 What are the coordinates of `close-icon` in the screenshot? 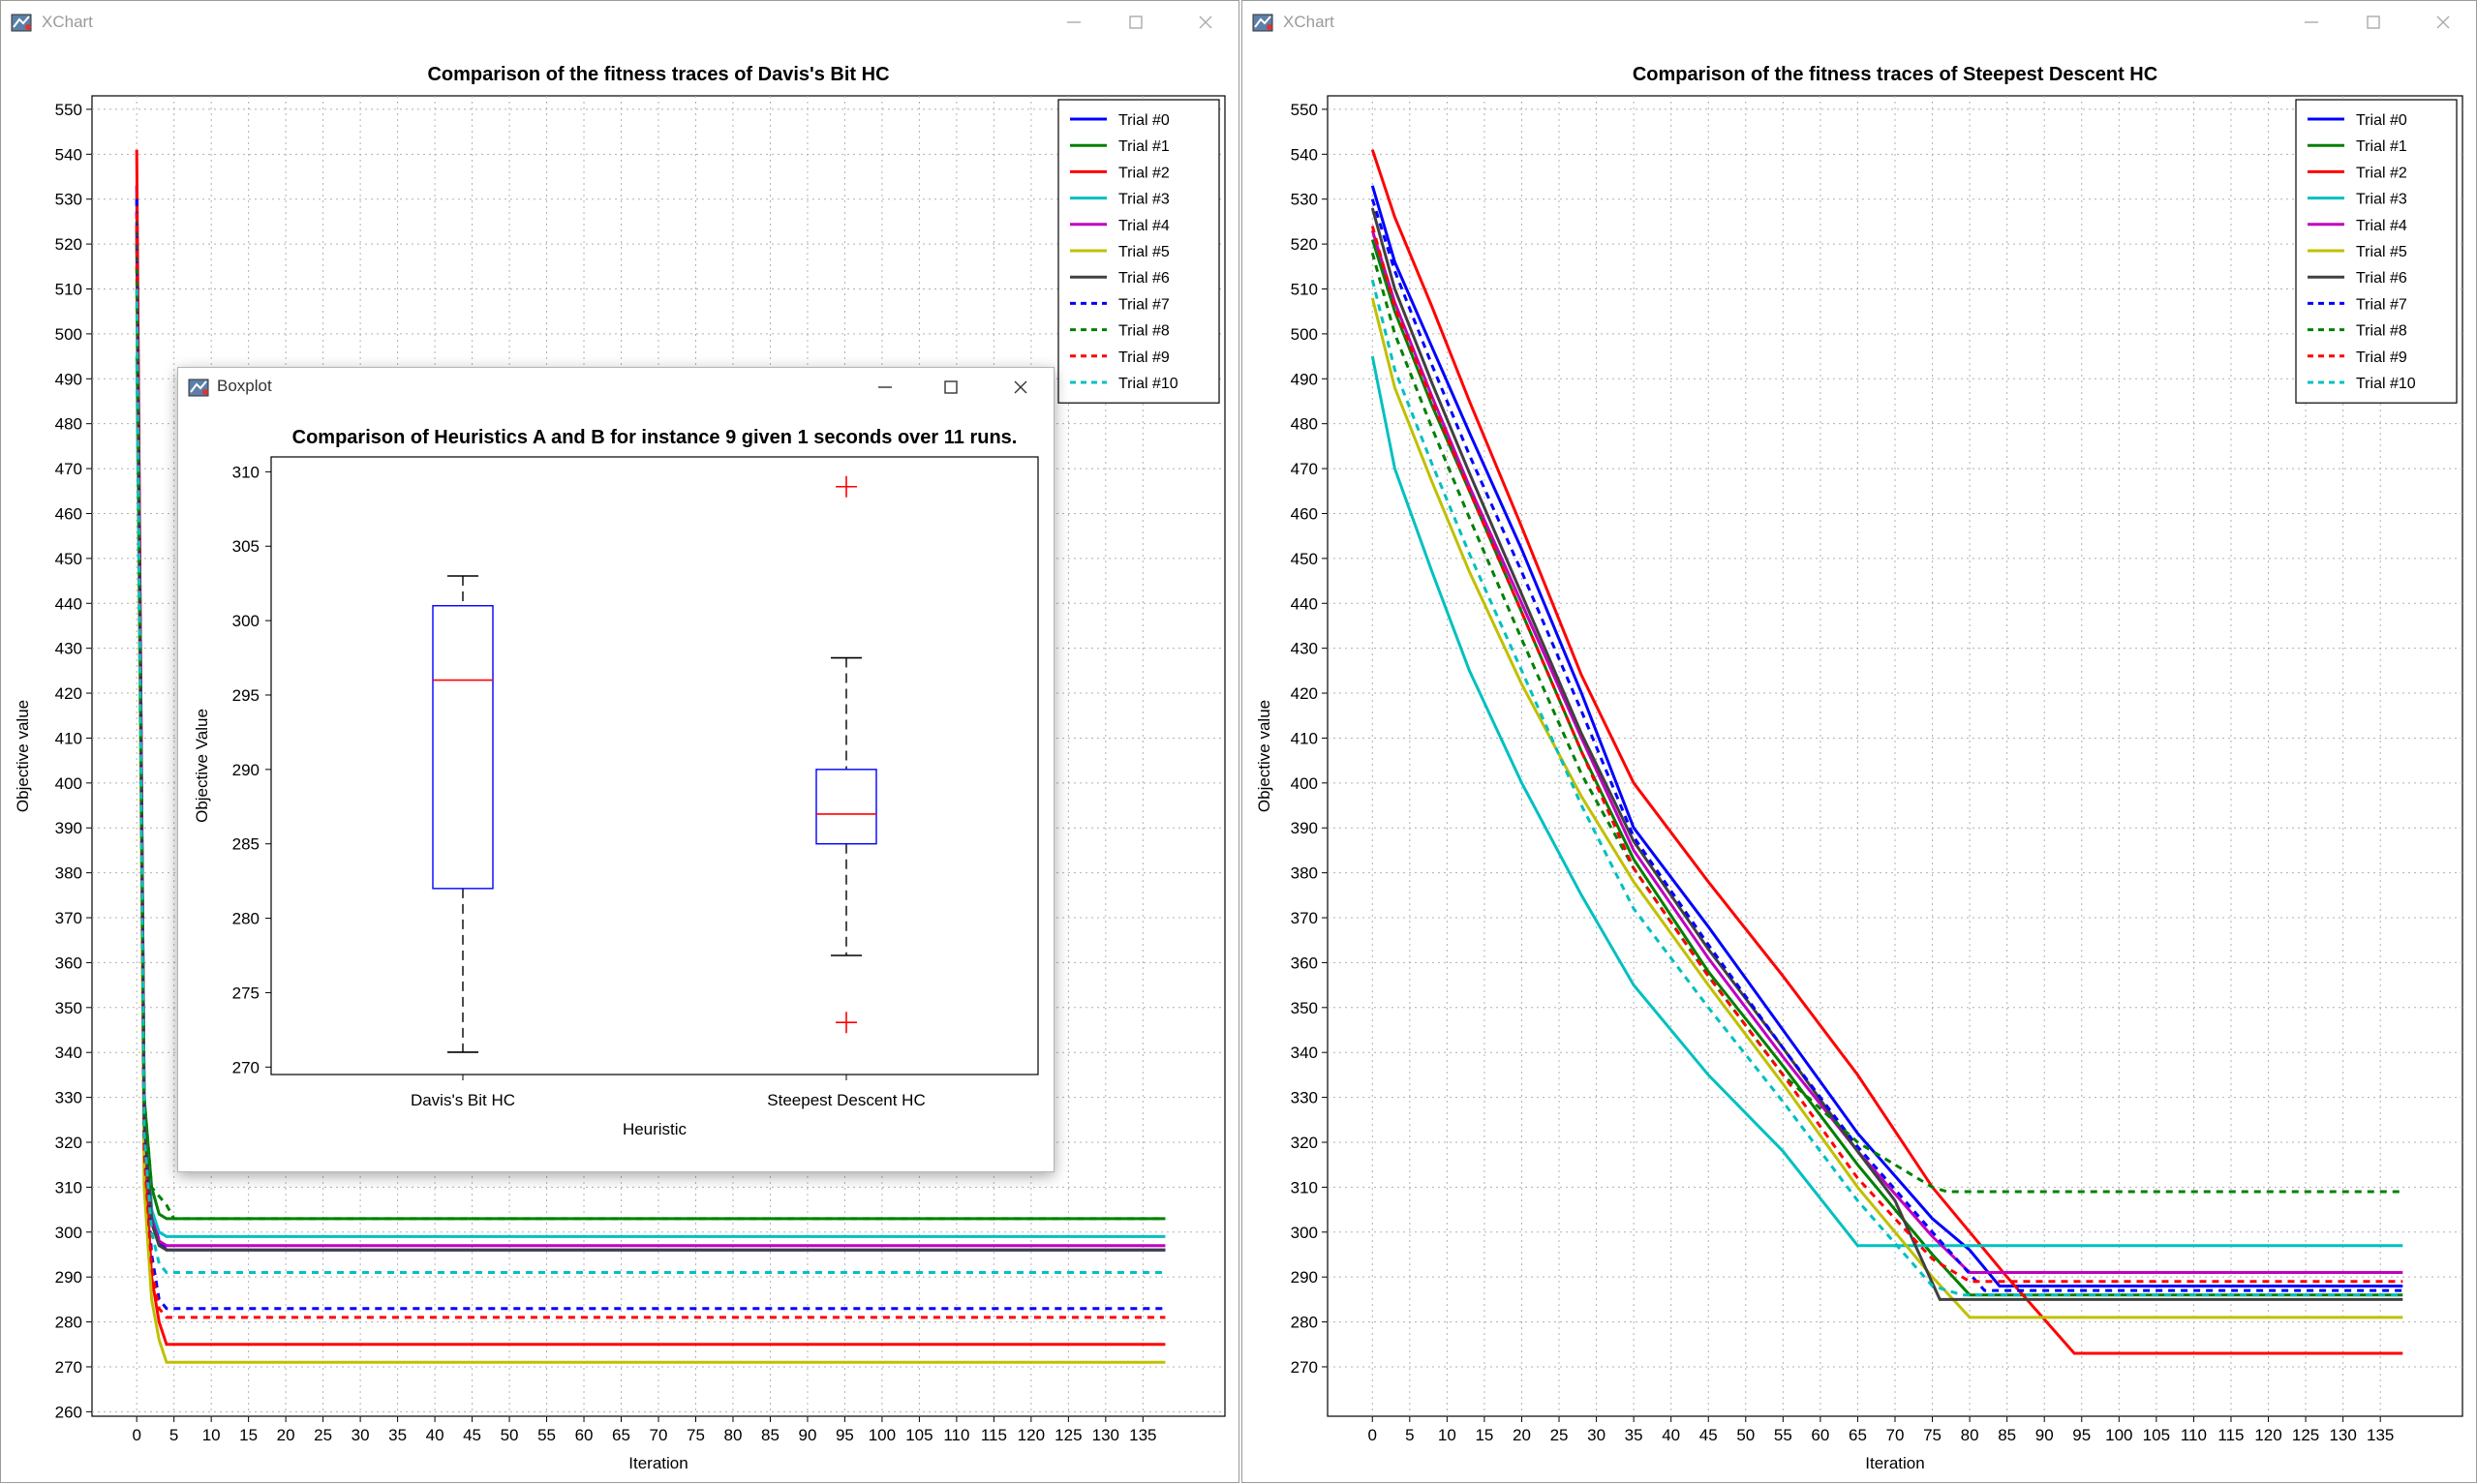 It's located at (1205, 22).